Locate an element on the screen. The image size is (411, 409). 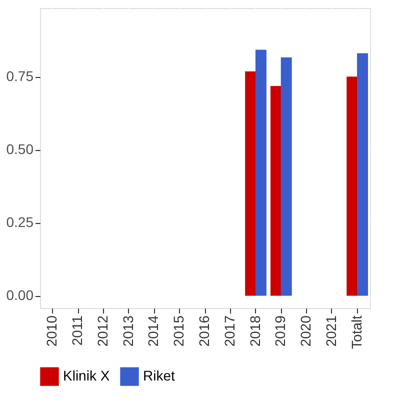
x-tick-label: 2014 is located at coordinates (153, 331).